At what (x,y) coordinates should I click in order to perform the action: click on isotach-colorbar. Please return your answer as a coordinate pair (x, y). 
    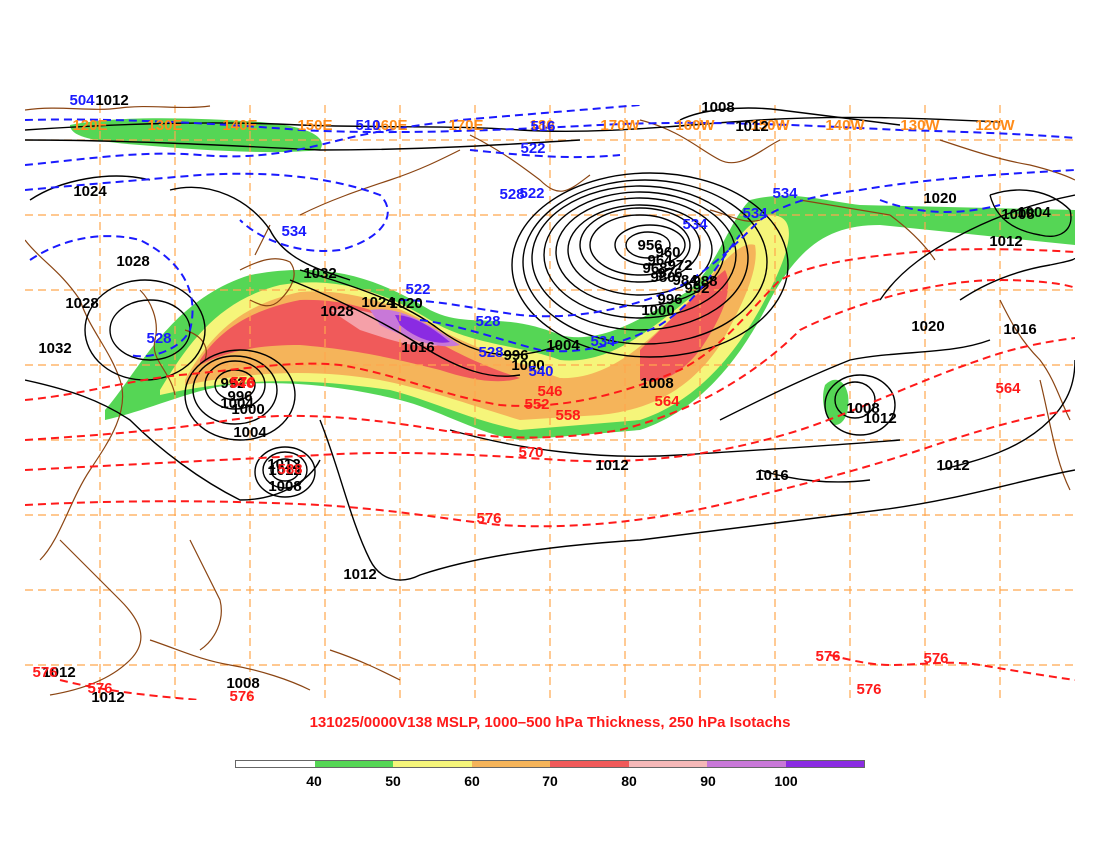
    Looking at the image, I should click on (550, 764).